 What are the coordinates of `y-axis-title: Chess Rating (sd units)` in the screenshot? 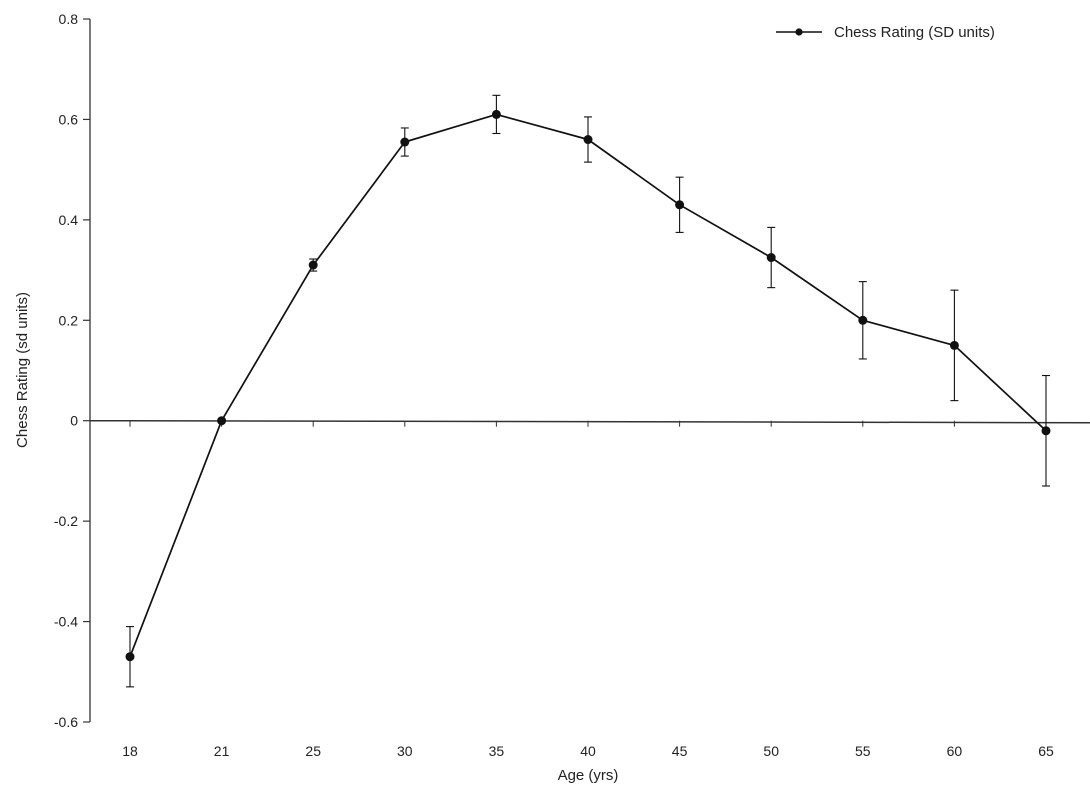 It's located at (22, 370).